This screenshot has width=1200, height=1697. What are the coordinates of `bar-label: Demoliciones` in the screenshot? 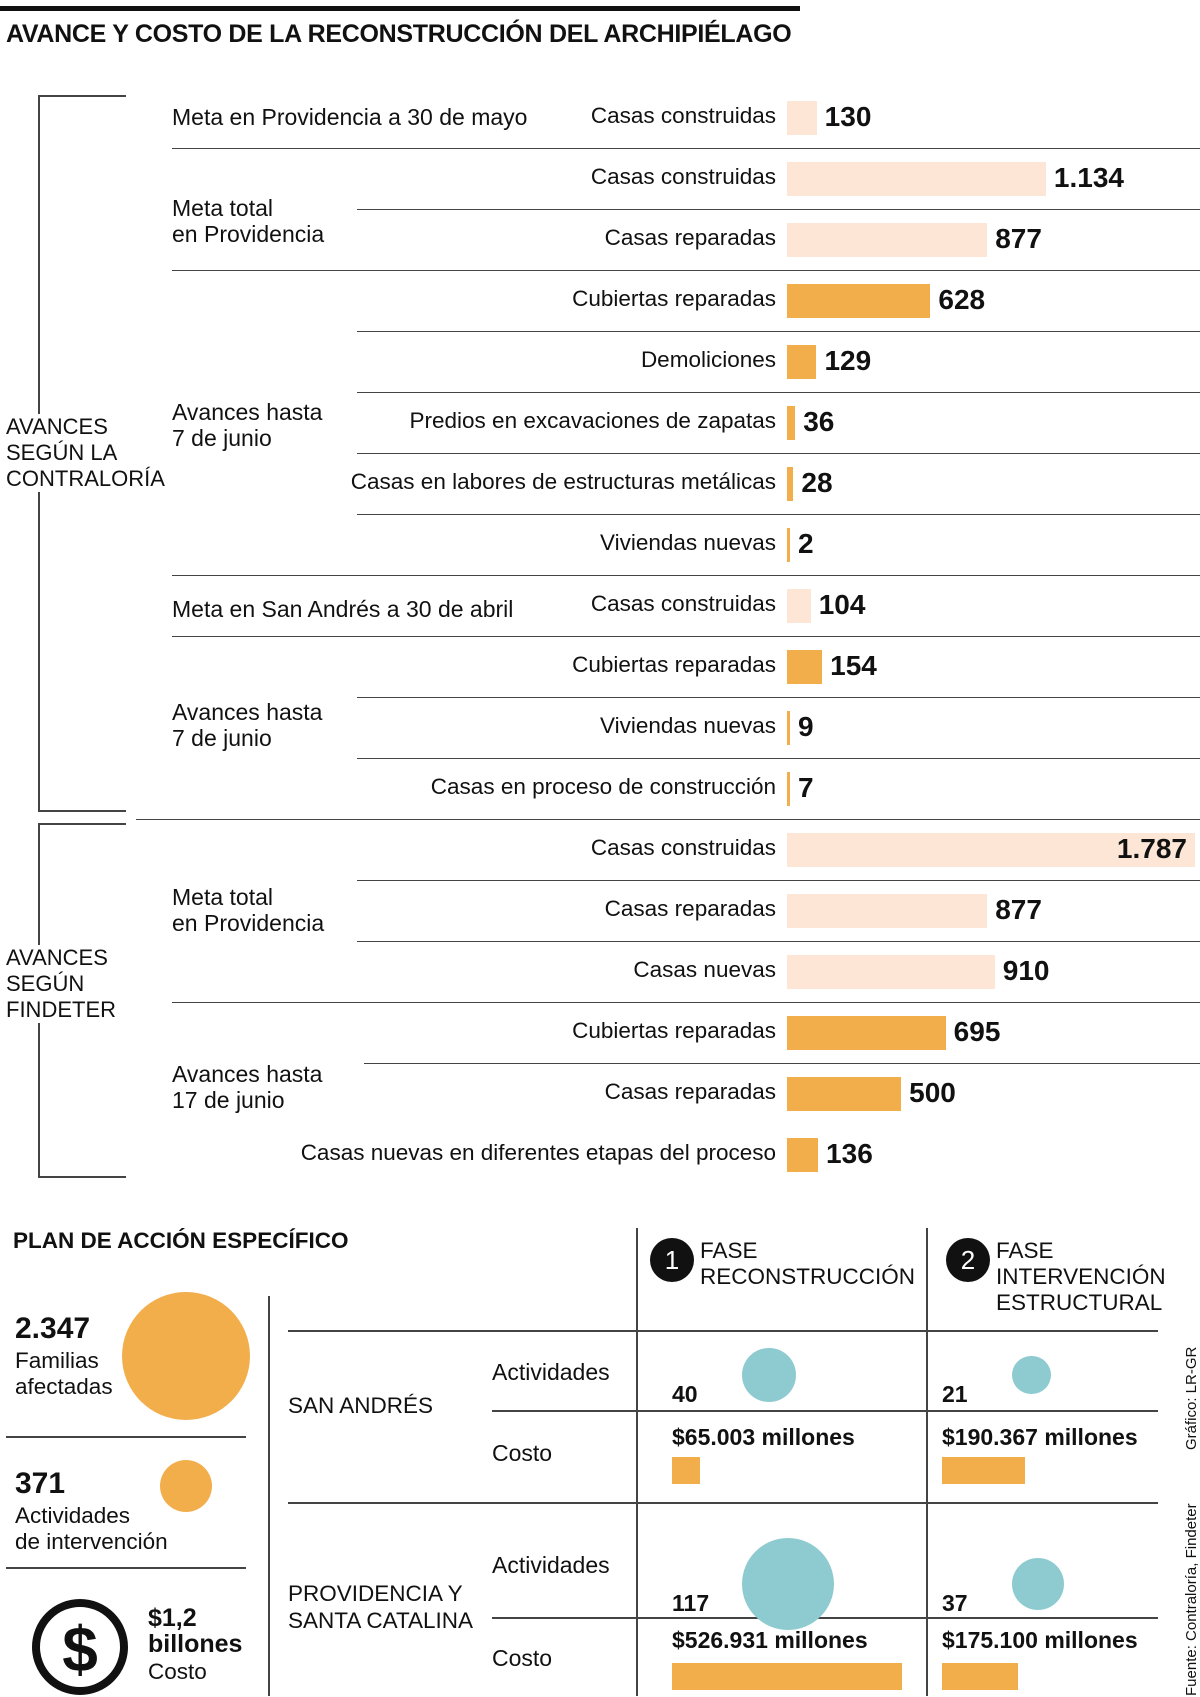 It's located at (708, 359).